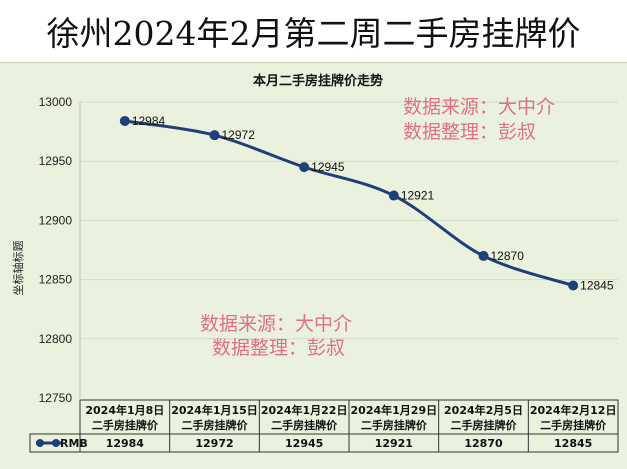  What do you see at coordinates (394, 425) in the screenshot?
I see `table-header-3: 二手房挂牌价` at bounding box center [394, 425].